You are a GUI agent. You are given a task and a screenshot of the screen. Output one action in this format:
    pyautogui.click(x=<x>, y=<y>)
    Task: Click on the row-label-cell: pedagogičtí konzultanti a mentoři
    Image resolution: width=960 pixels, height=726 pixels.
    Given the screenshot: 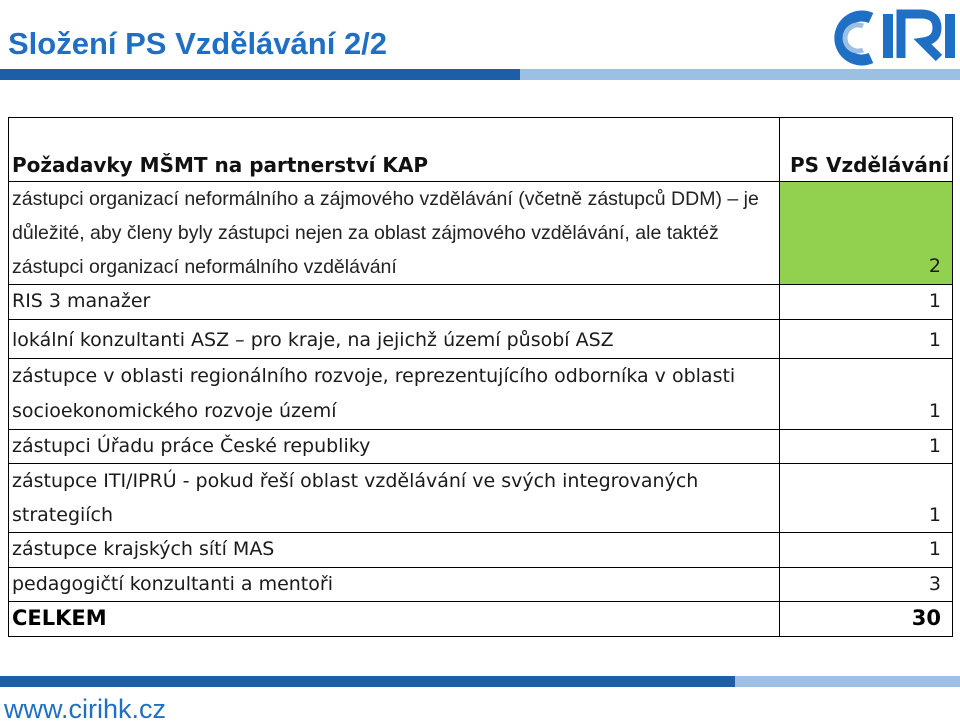 What is the action you would take?
    pyautogui.click(x=394, y=584)
    